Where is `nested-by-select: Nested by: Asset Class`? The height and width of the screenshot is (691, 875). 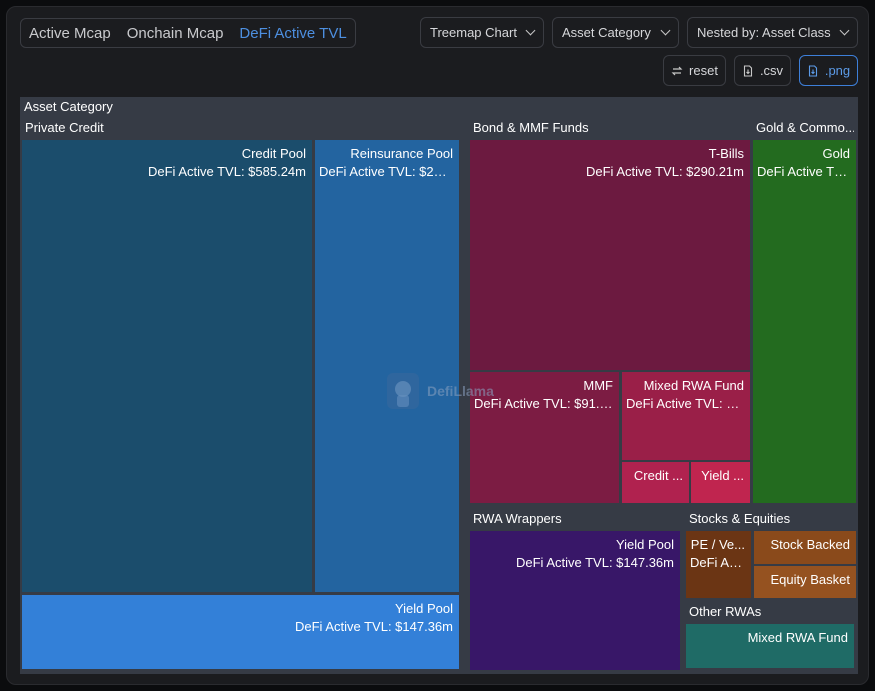 nested-by-select: Nested by: Asset Class is located at coordinates (772, 32).